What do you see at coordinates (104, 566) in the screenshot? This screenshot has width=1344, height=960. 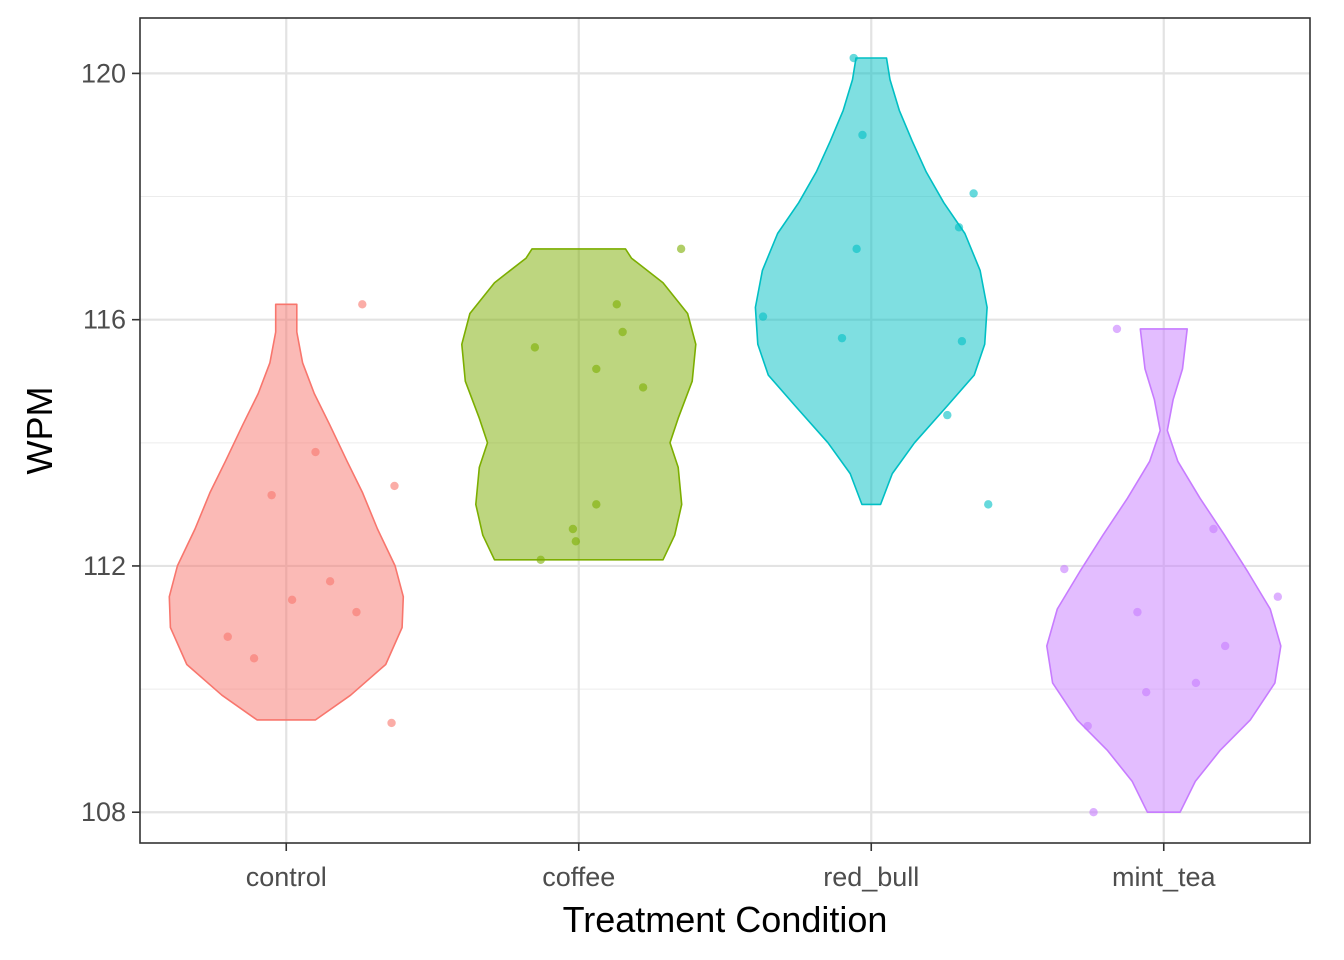 I see `y-tick-label: 112` at bounding box center [104, 566].